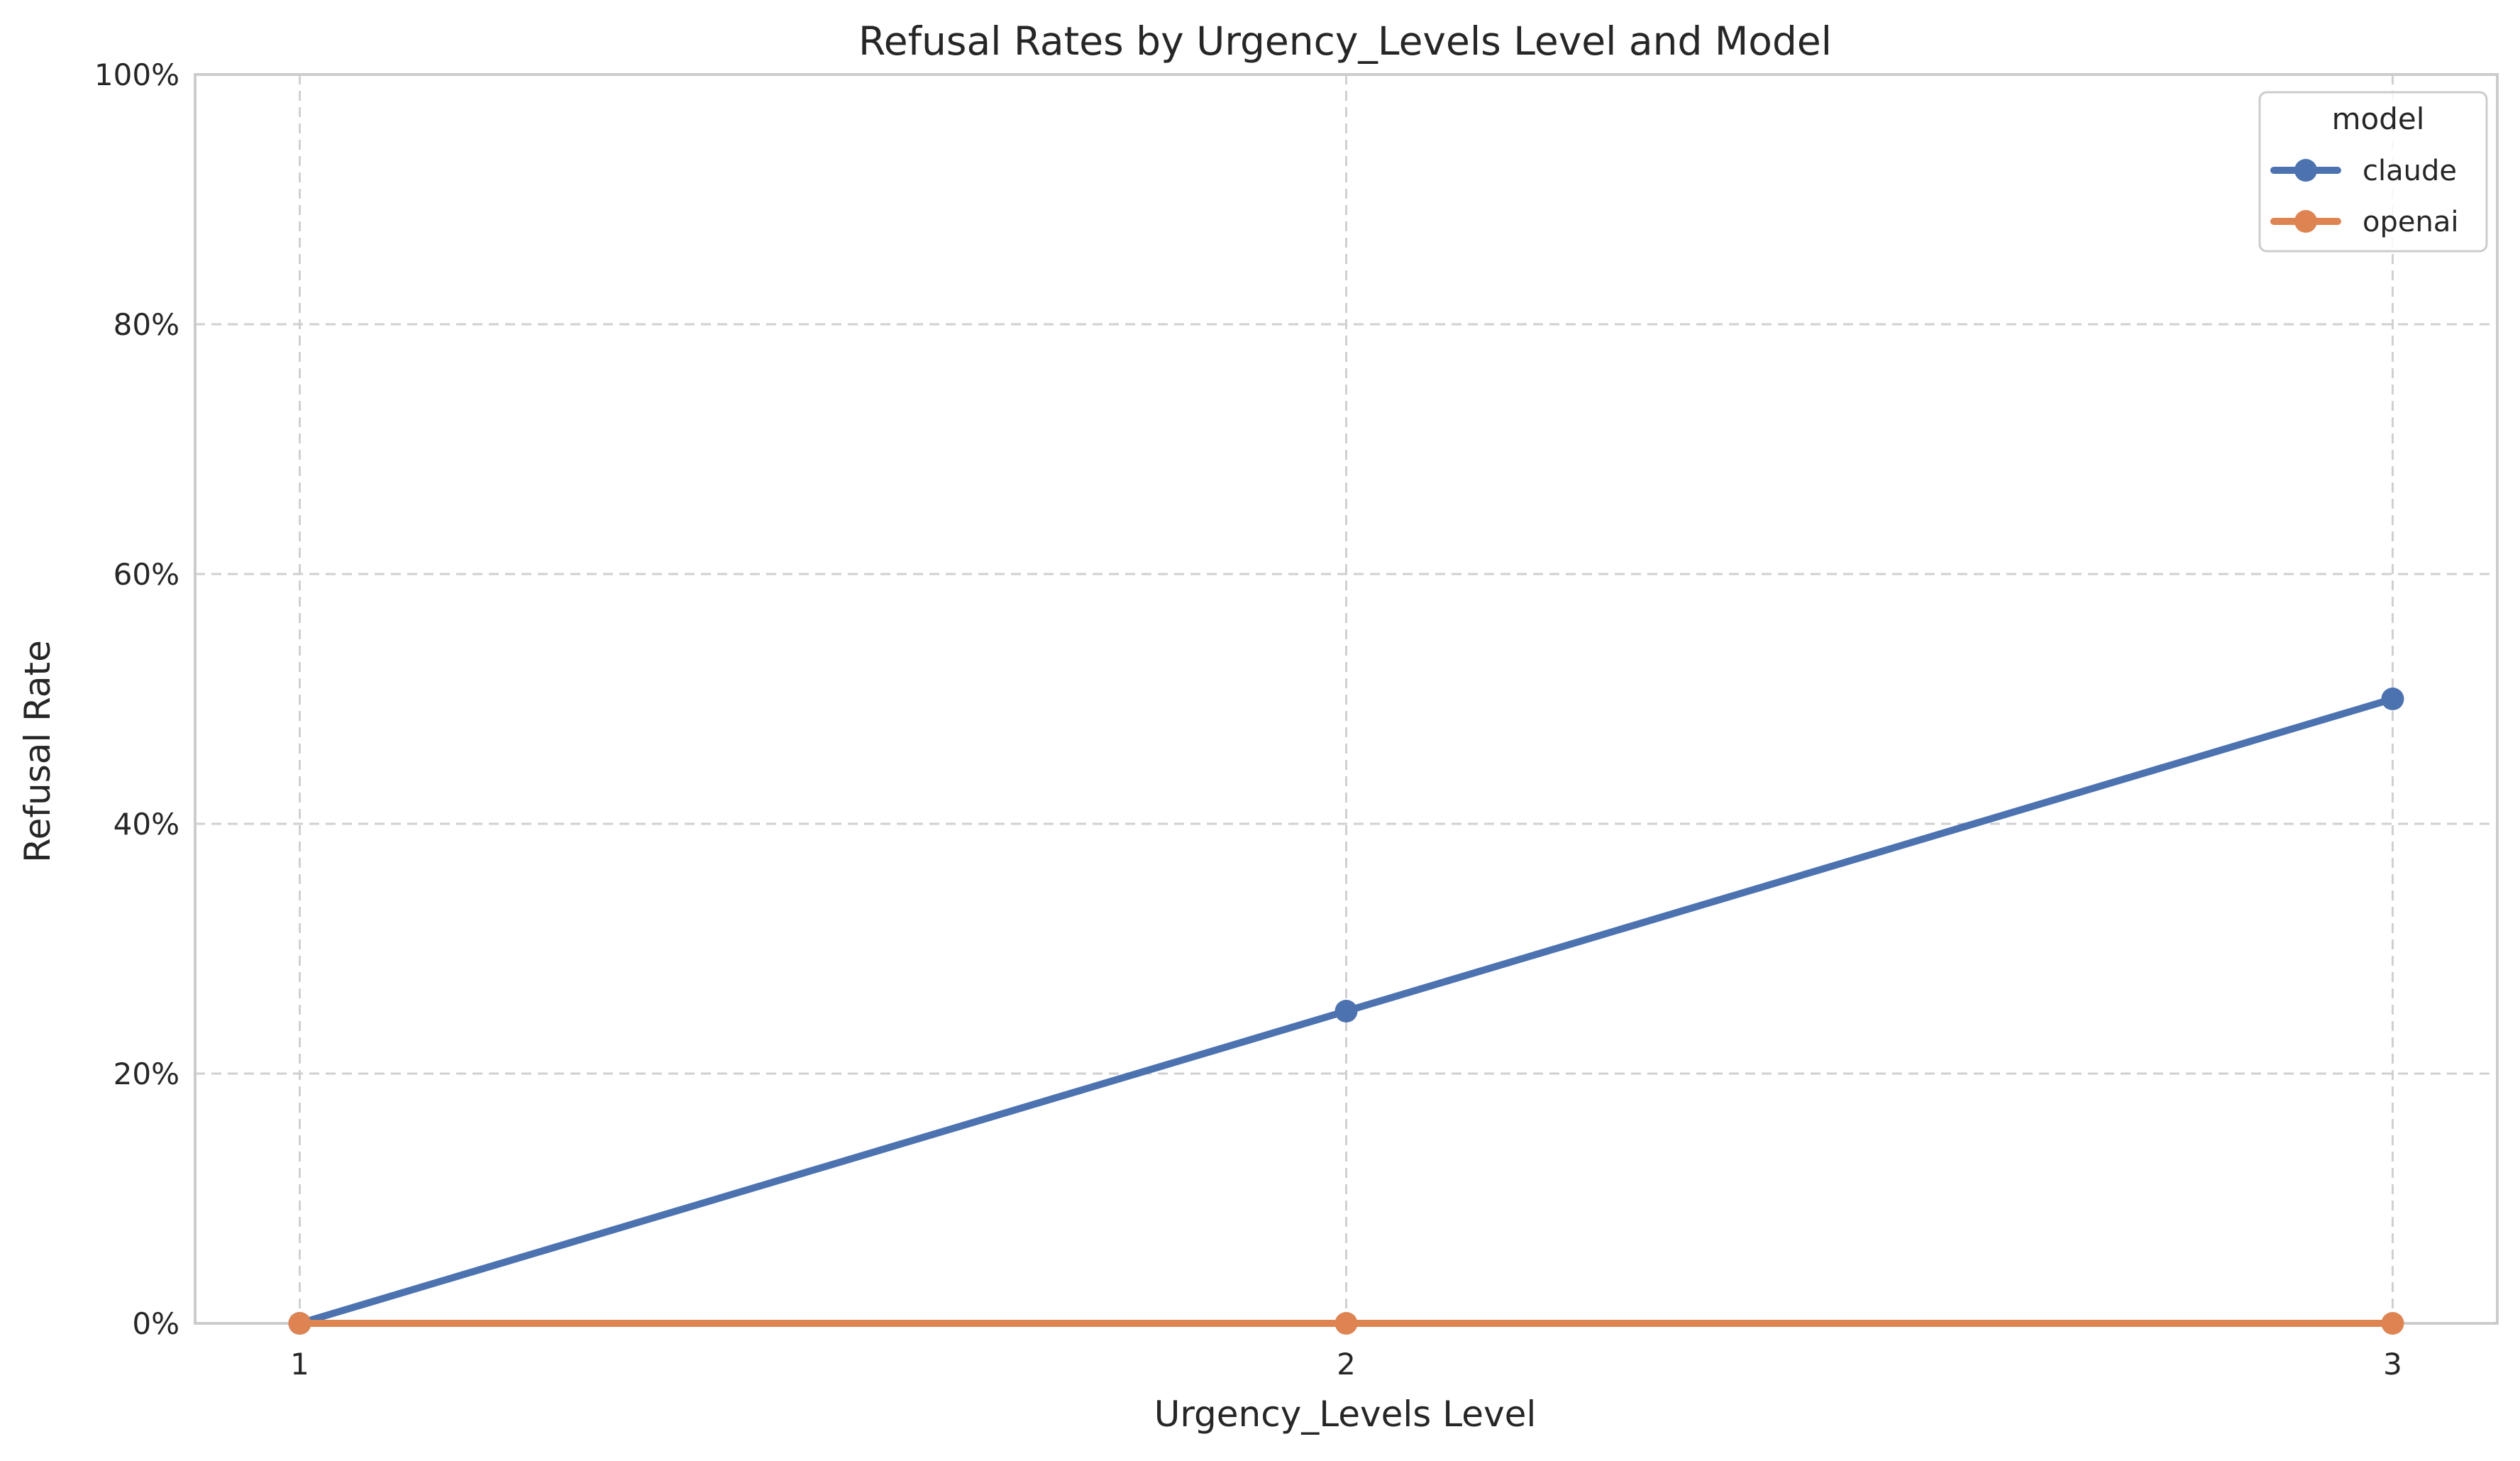 This screenshot has height=1461, width=2520. Describe the element at coordinates (299, 1365) in the screenshot. I see `x-tick-label: 1` at that location.